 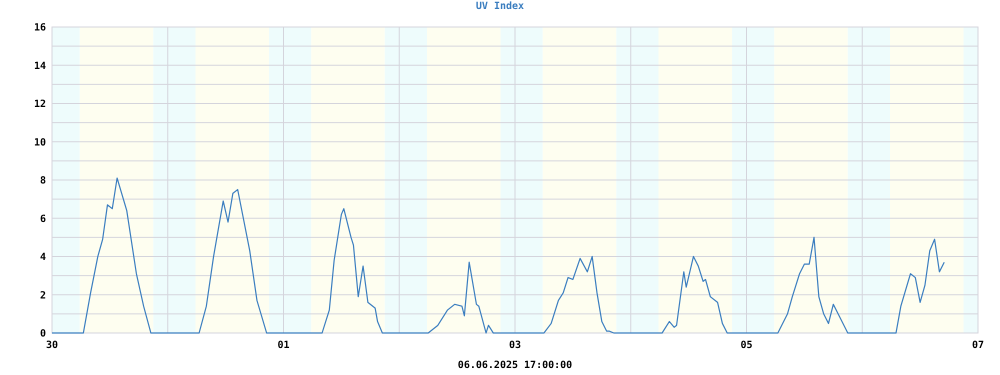 I want to click on y-tick-label: 14, so click(x=40, y=66).